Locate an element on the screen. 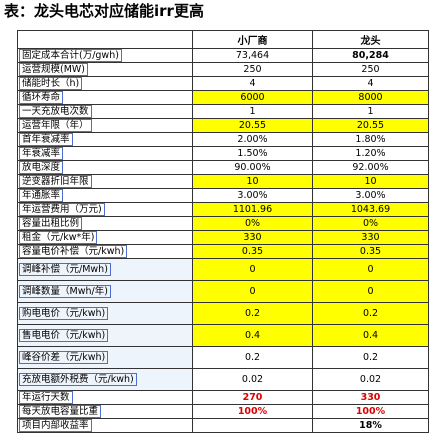 The width and height of the screenshot is (445, 438). row-label: 容量电价补偿（元/kwh) is located at coordinates (73, 251).